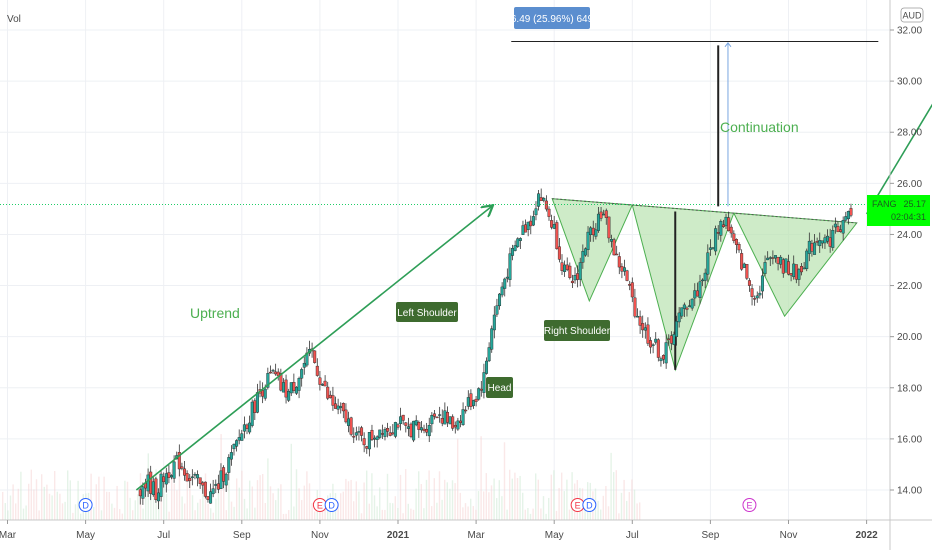 The height and width of the screenshot is (550, 932). Describe the element at coordinates (466, 530) in the screenshot. I see `time-axis: Mar May Jul Sep Nov 2021 Mar May Jul Sep Nov 2022` at that location.